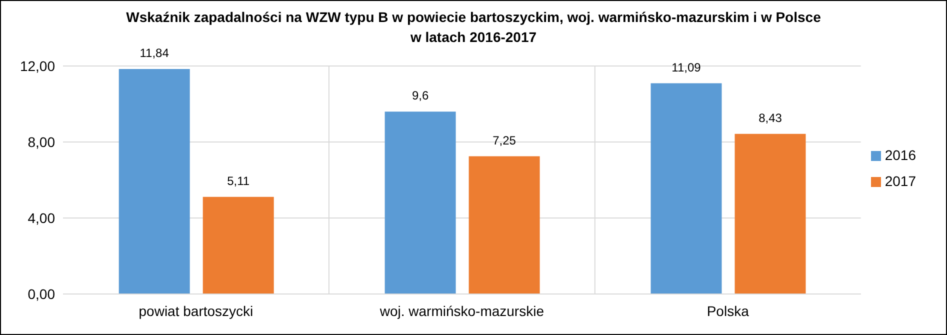  Describe the element at coordinates (900, 154) in the screenshot. I see `legend-label: 2016` at that location.